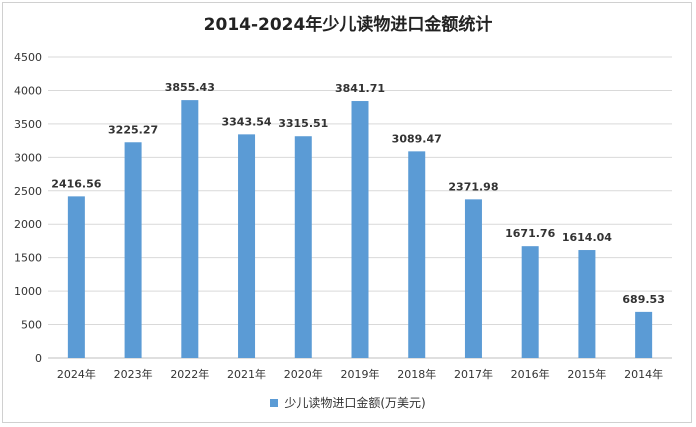 The image size is (696, 427). What do you see at coordinates (303, 374) in the screenshot?
I see `x-tick-label: 2020年` at bounding box center [303, 374].